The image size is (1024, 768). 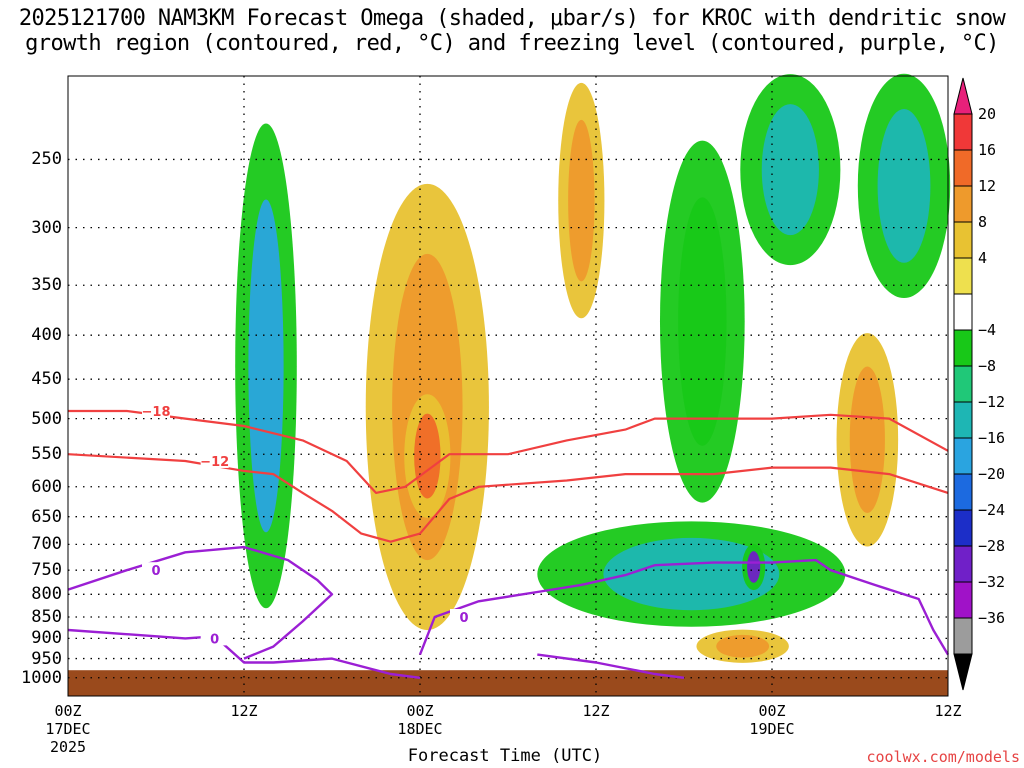 I want to click on x-tick-label-1: 12Z, so click(x=244, y=711).